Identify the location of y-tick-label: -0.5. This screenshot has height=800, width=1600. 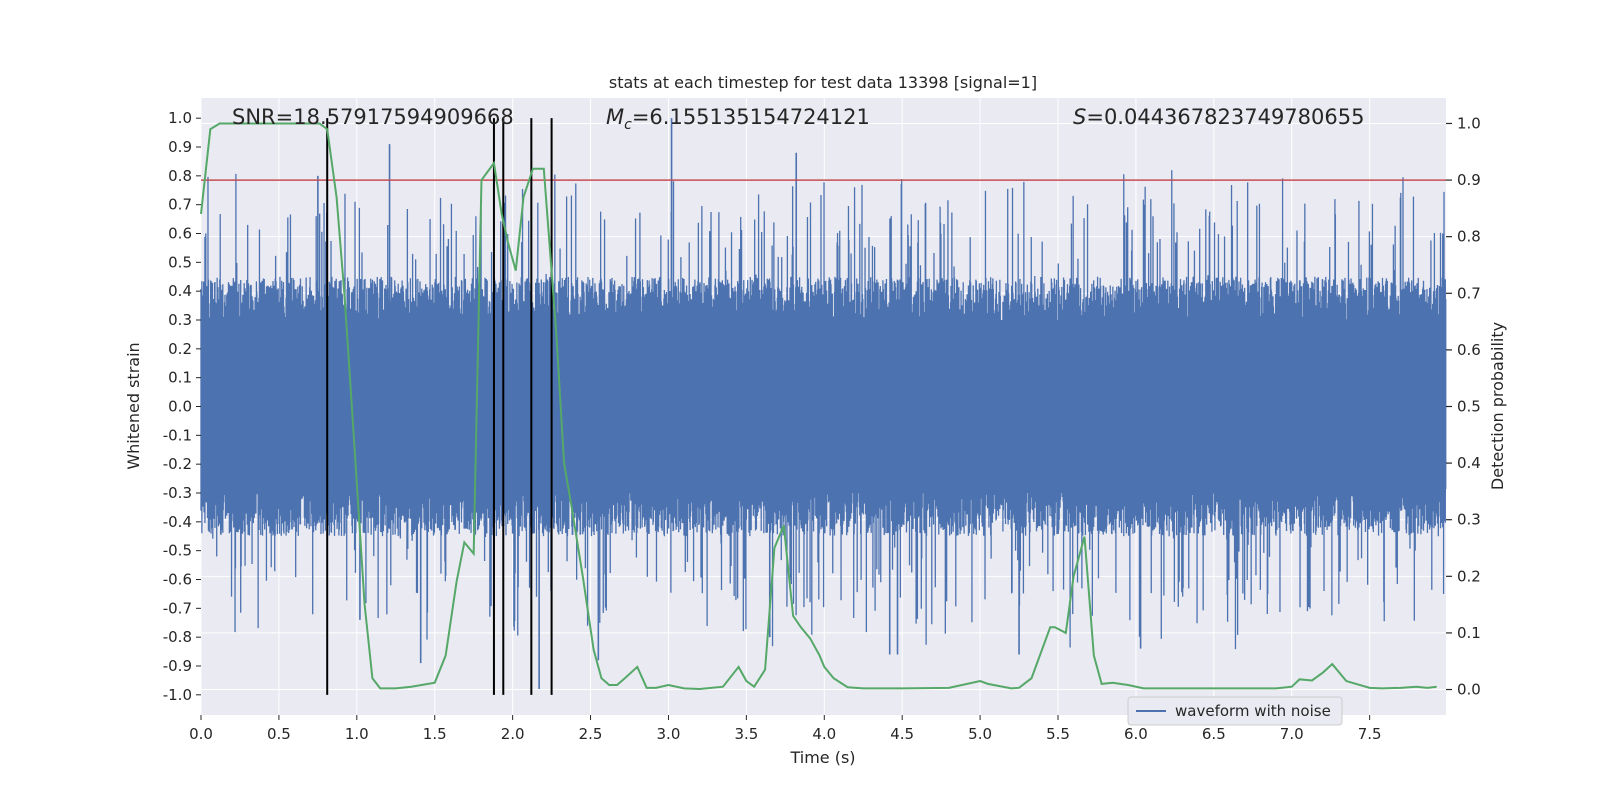
(177, 551).